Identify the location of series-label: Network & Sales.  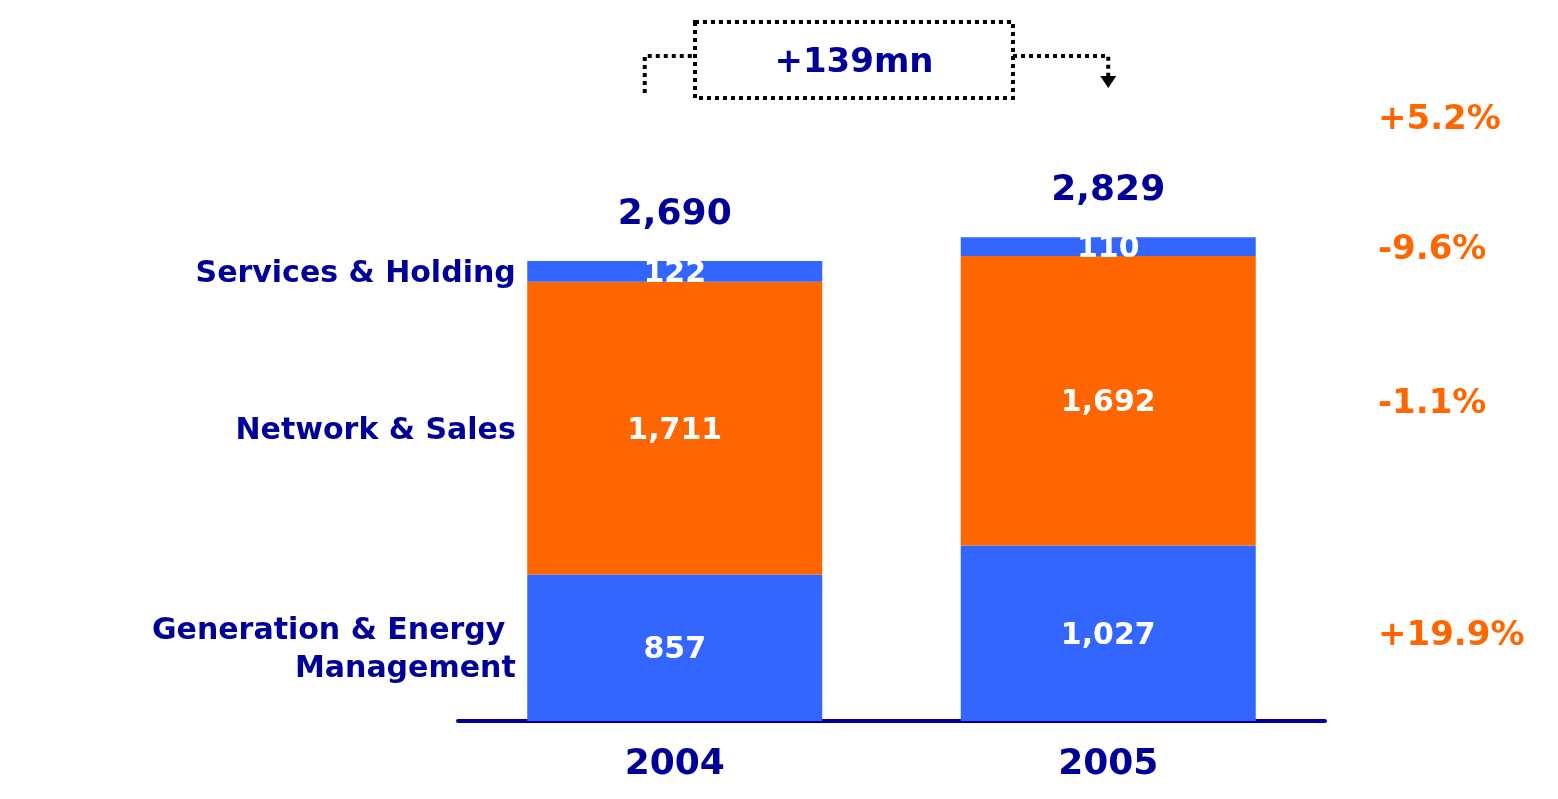
(375, 428).